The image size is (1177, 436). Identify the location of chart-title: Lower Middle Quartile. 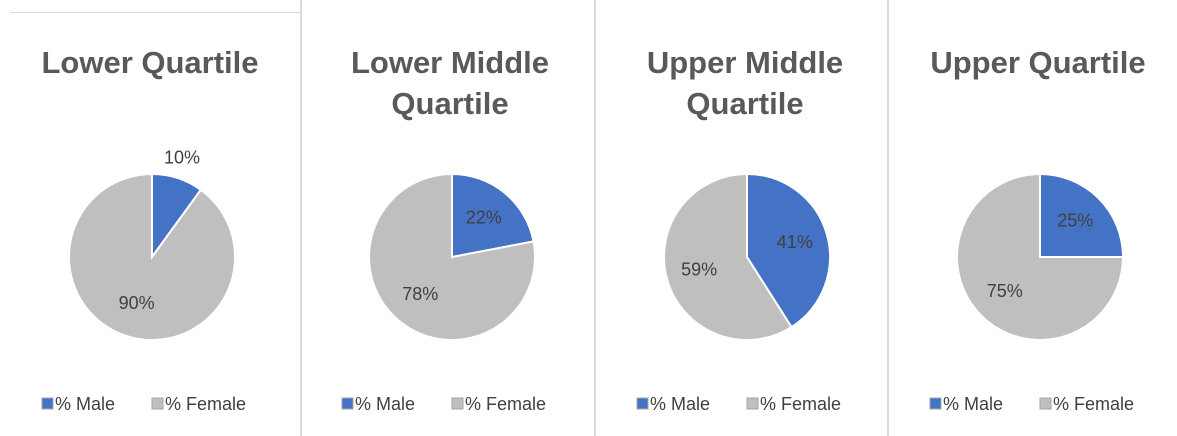
(450, 83).